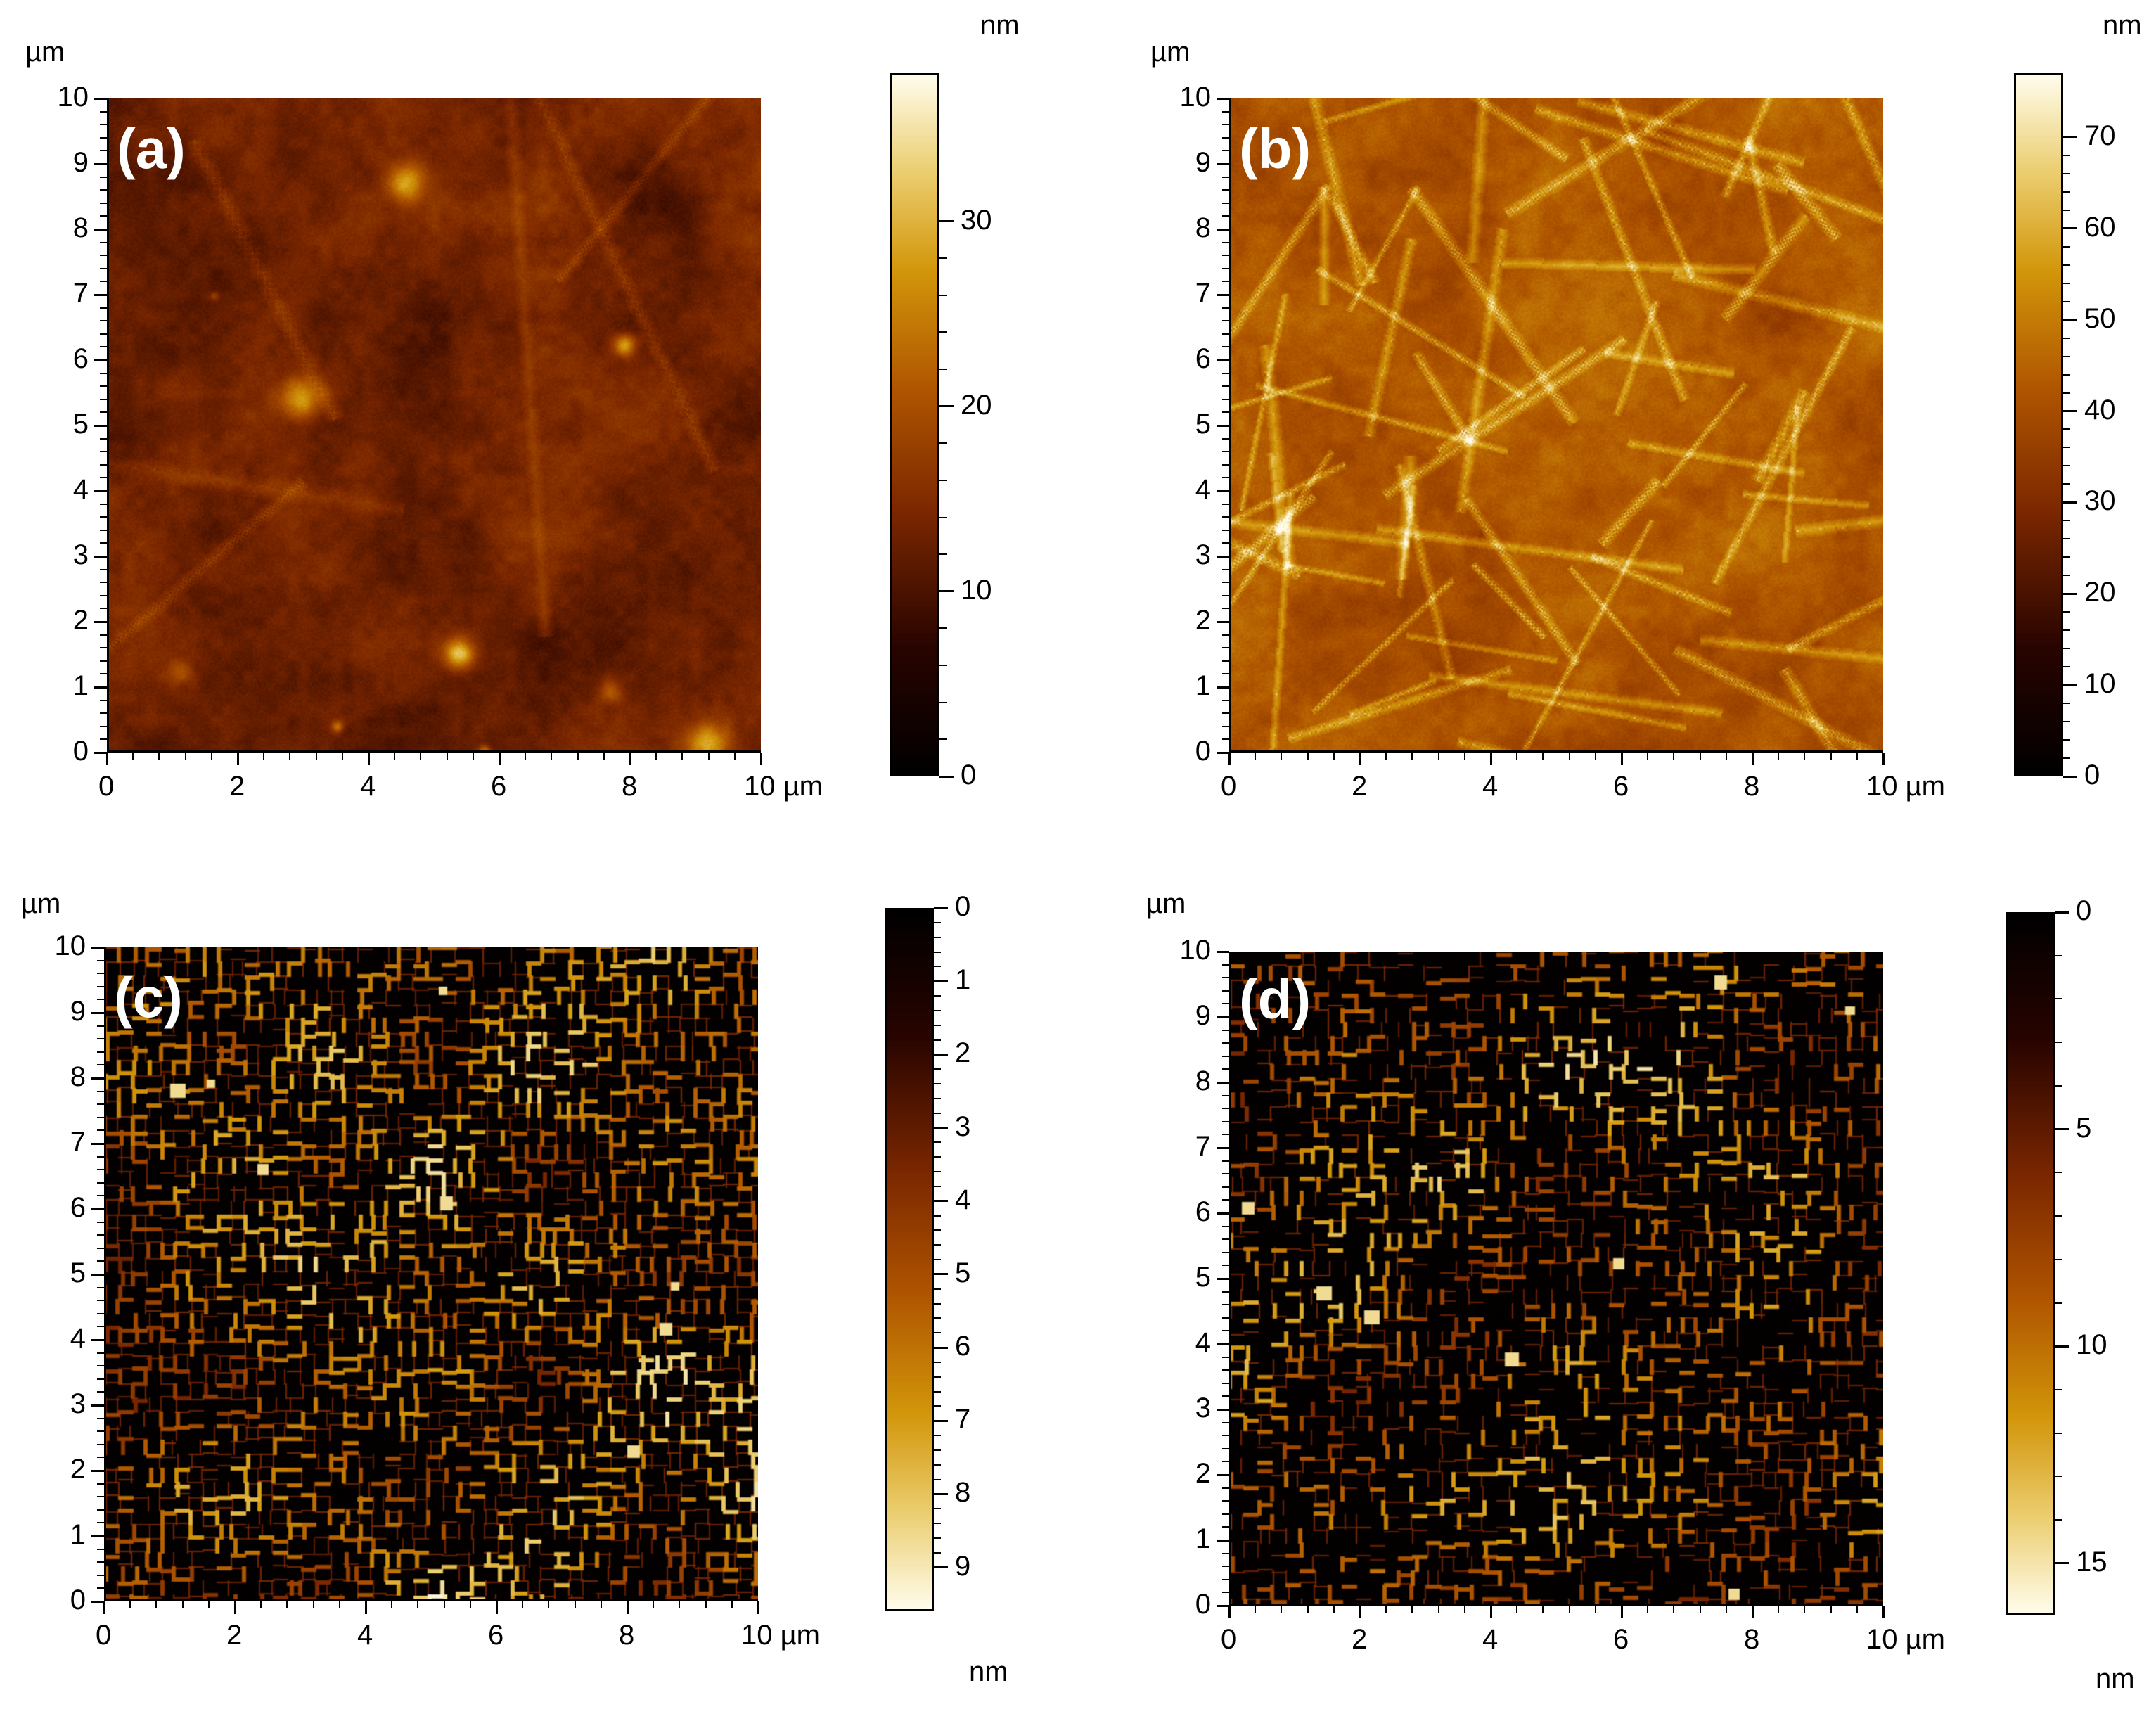  I want to click on afm-image-d, so click(1556, 1279).